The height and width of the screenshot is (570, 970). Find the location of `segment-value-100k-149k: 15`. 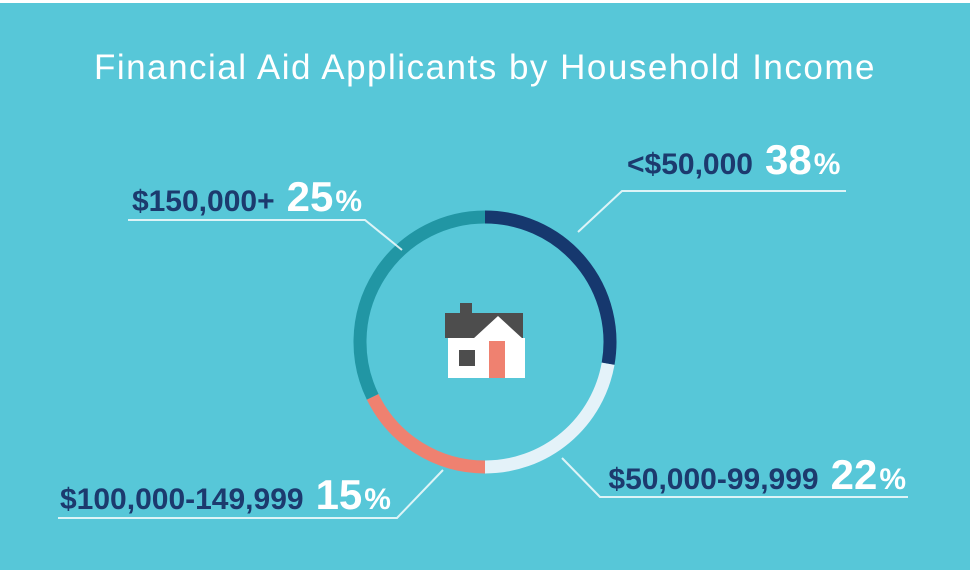

segment-value-100k-149k: 15 is located at coordinates (339, 494).